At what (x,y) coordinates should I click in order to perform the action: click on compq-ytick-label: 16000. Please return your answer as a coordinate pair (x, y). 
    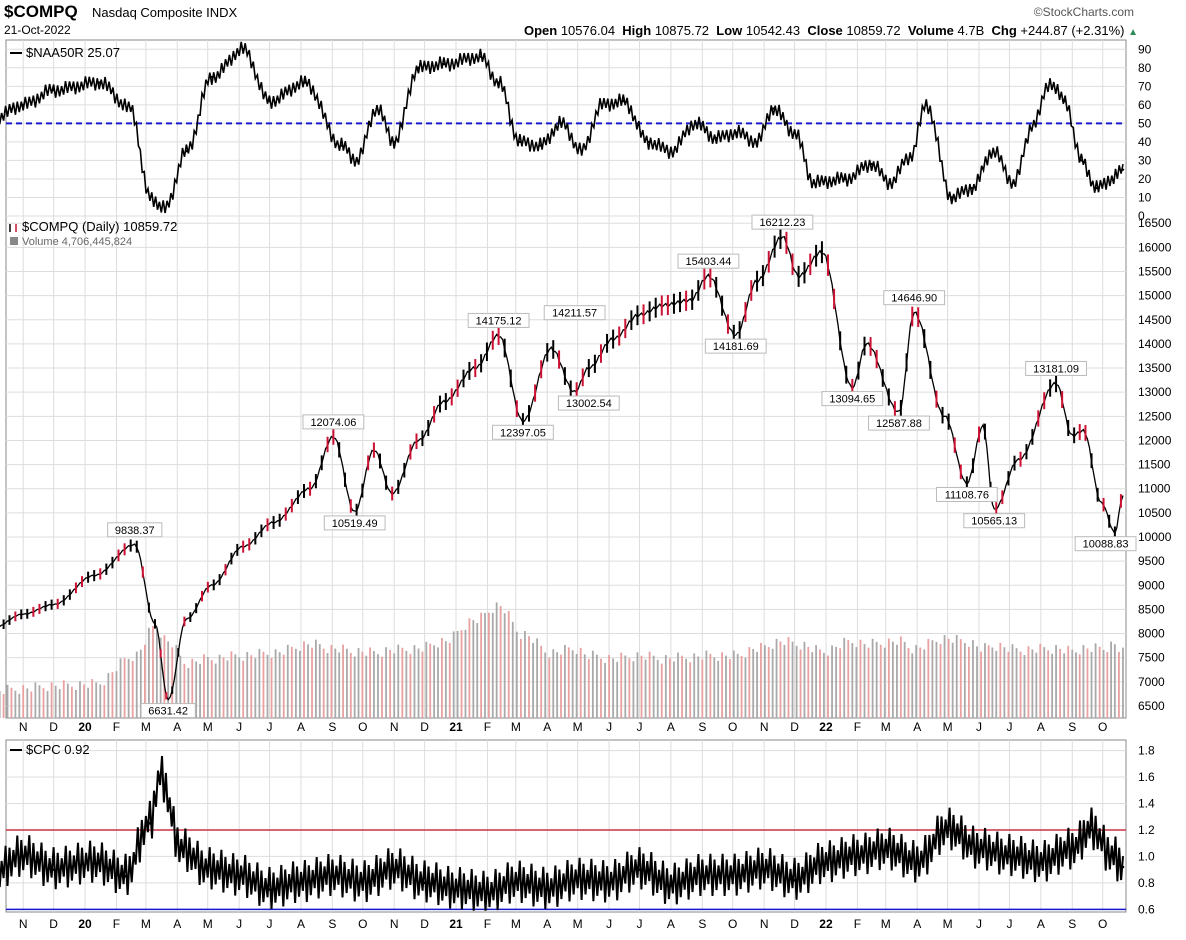
    Looking at the image, I should click on (1155, 247).